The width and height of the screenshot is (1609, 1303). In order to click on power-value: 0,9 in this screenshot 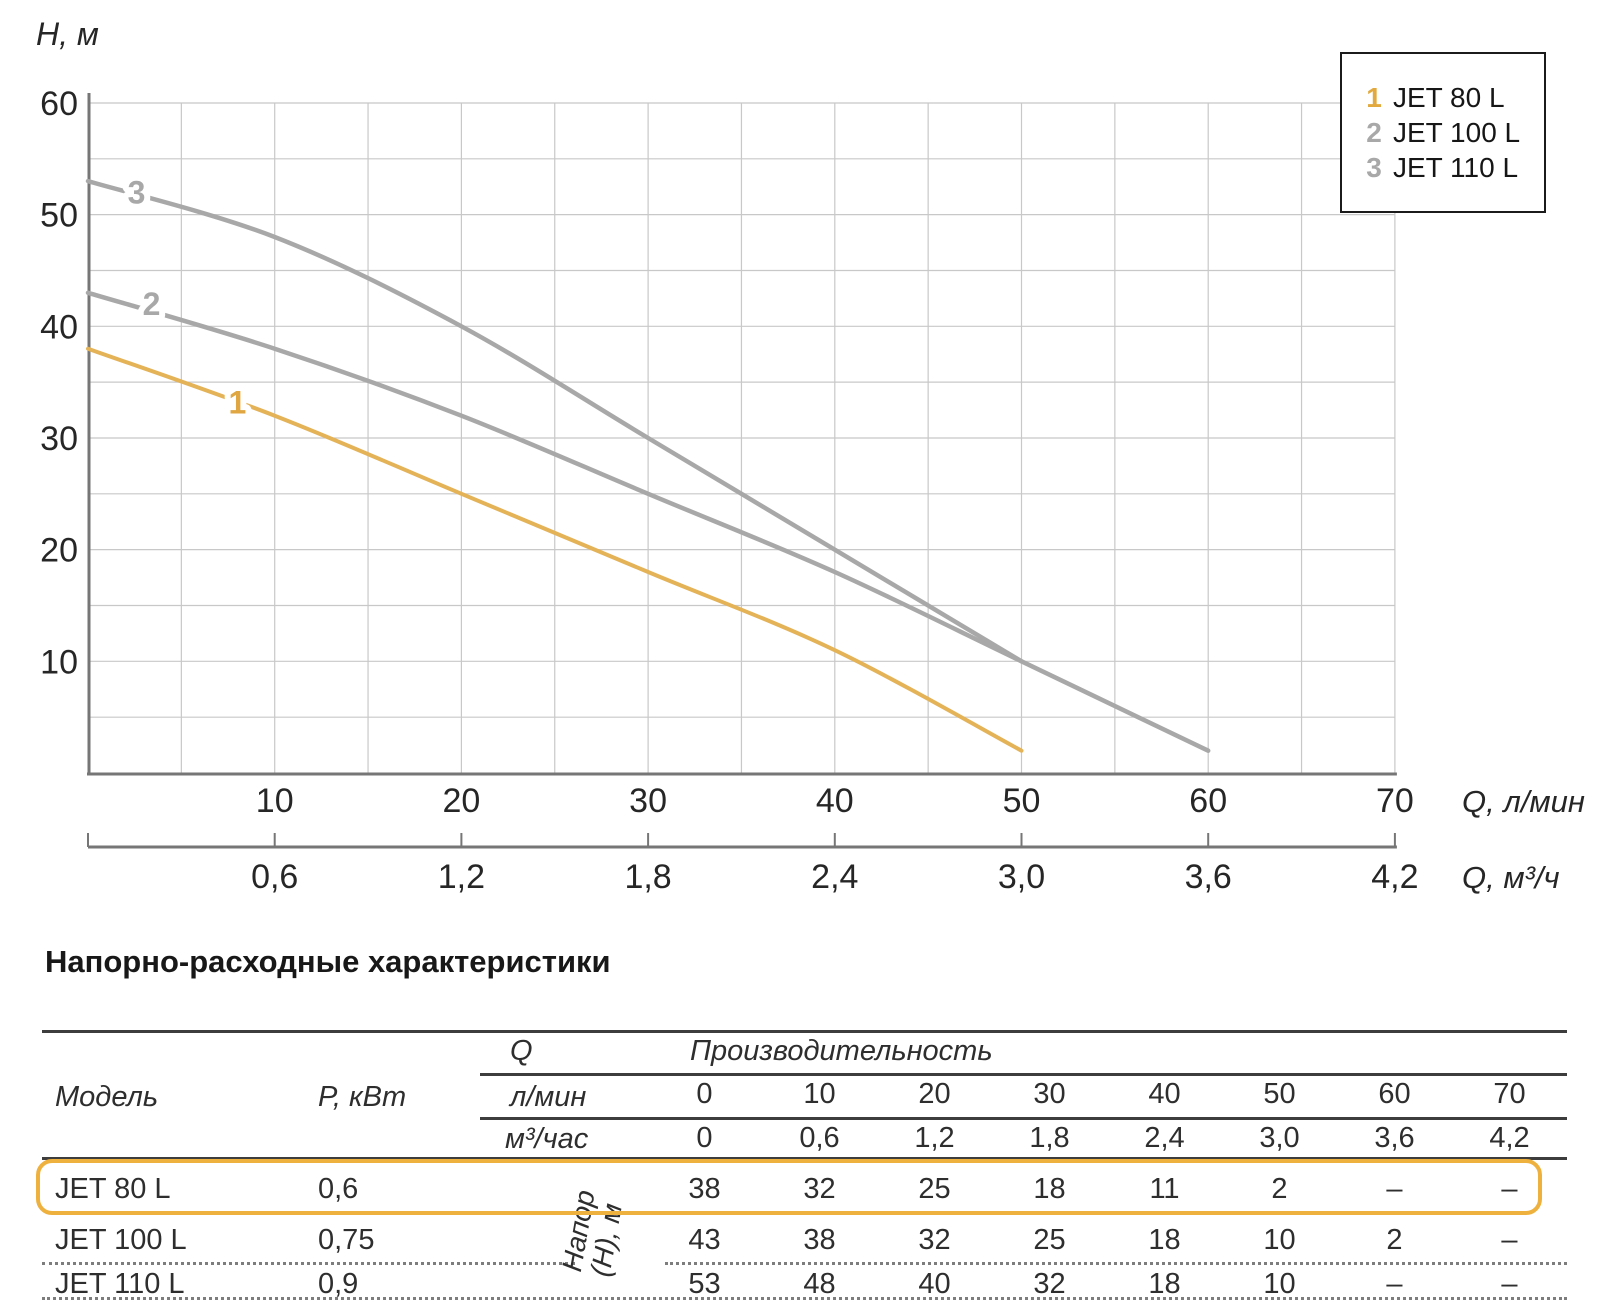, I will do `click(338, 1284)`.